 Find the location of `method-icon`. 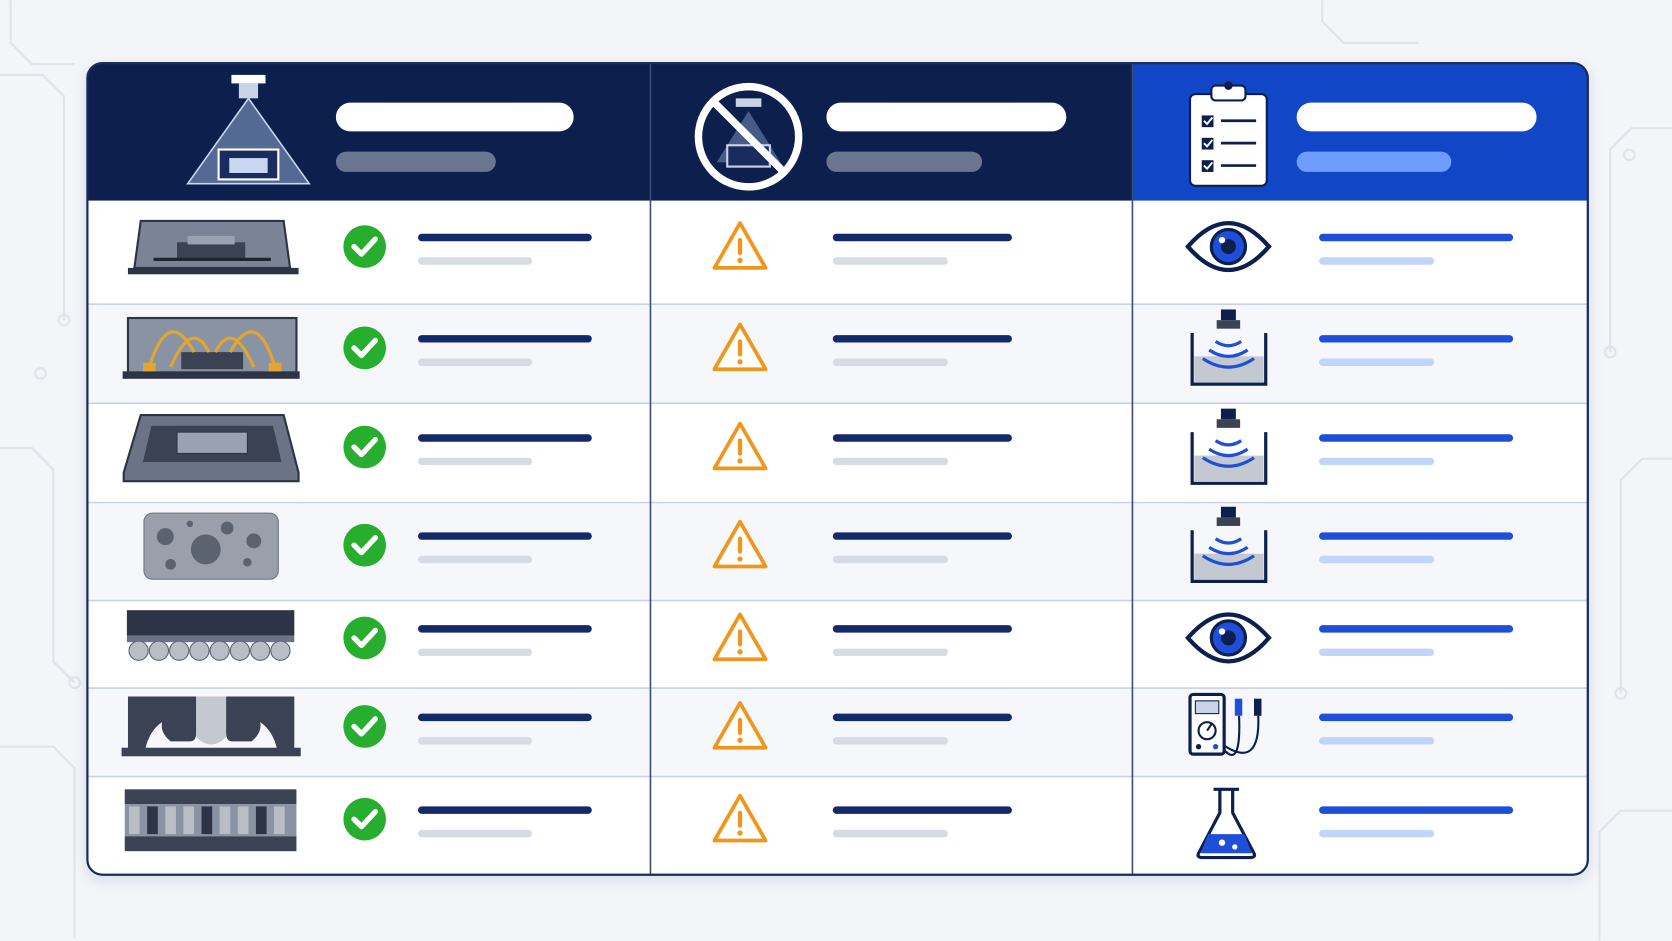

method-icon is located at coordinates (1228, 246).